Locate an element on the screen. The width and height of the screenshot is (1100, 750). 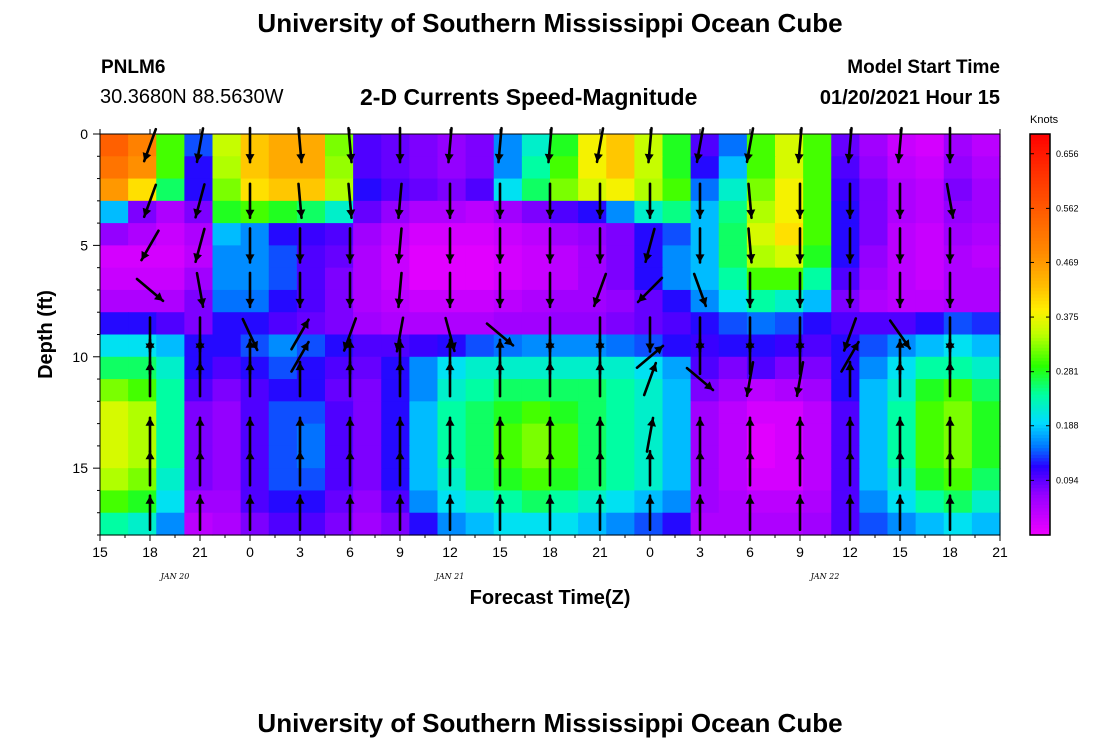
y-tick-label: 0 is located at coordinates (84, 134).